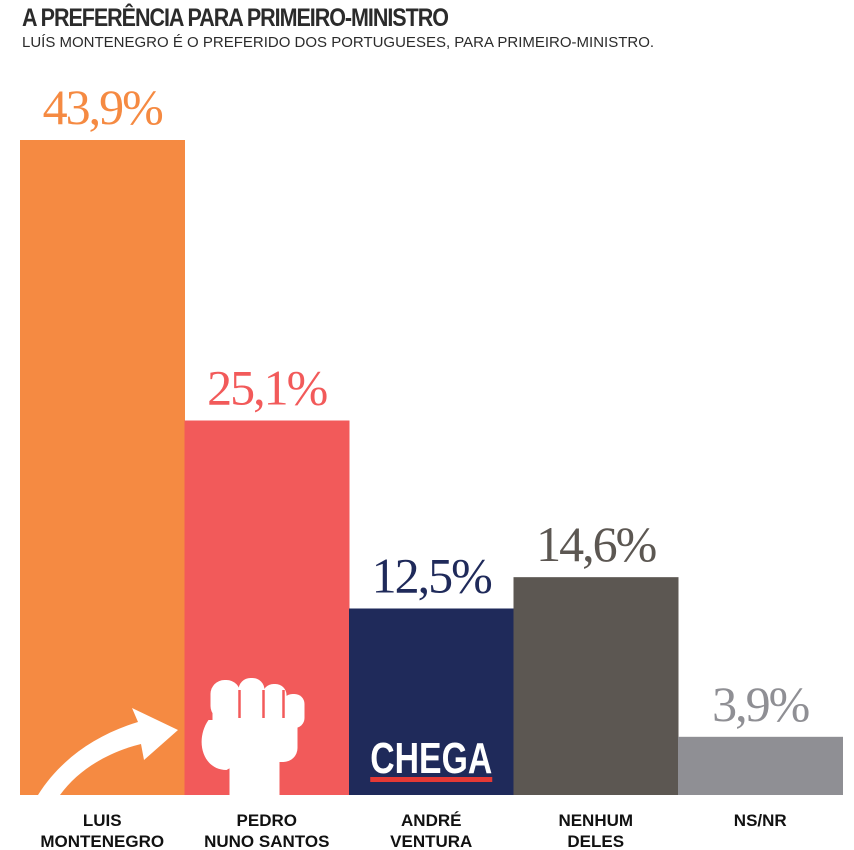  Describe the element at coordinates (235, 18) in the screenshot. I see `chart-title: A PREFERÊNCIA PARA PRIMEIRO-MINISTRO` at that location.